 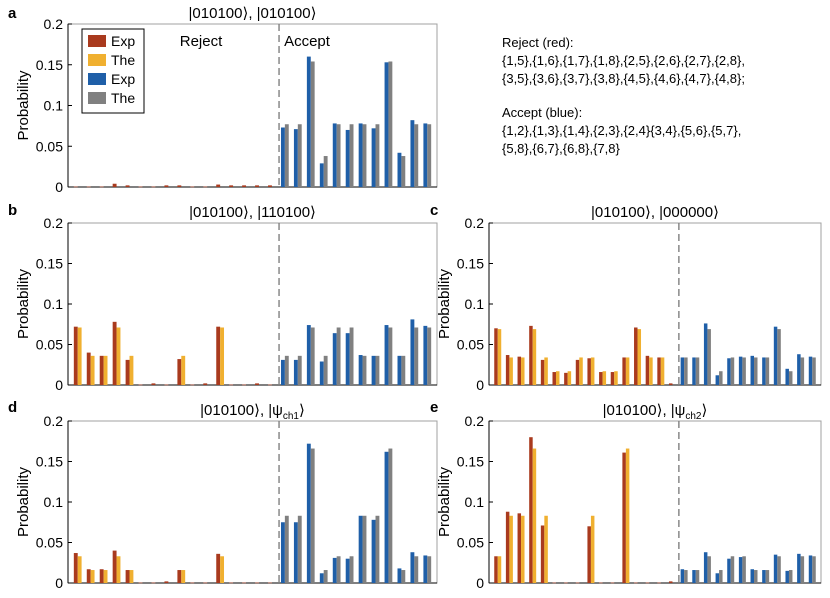 What do you see at coordinates (252, 212) in the screenshot?
I see `chart-title-main: |010100⟩, |110100⟩` at bounding box center [252, 212].